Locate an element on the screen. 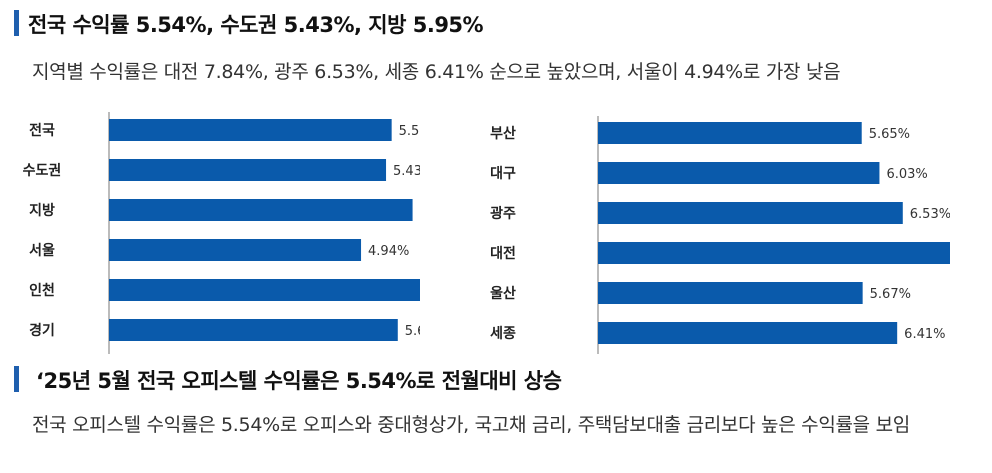 Image resolution: width=992 pixels, height=473 pixels. section1-accent-bar is located at coordinates (16, 23).